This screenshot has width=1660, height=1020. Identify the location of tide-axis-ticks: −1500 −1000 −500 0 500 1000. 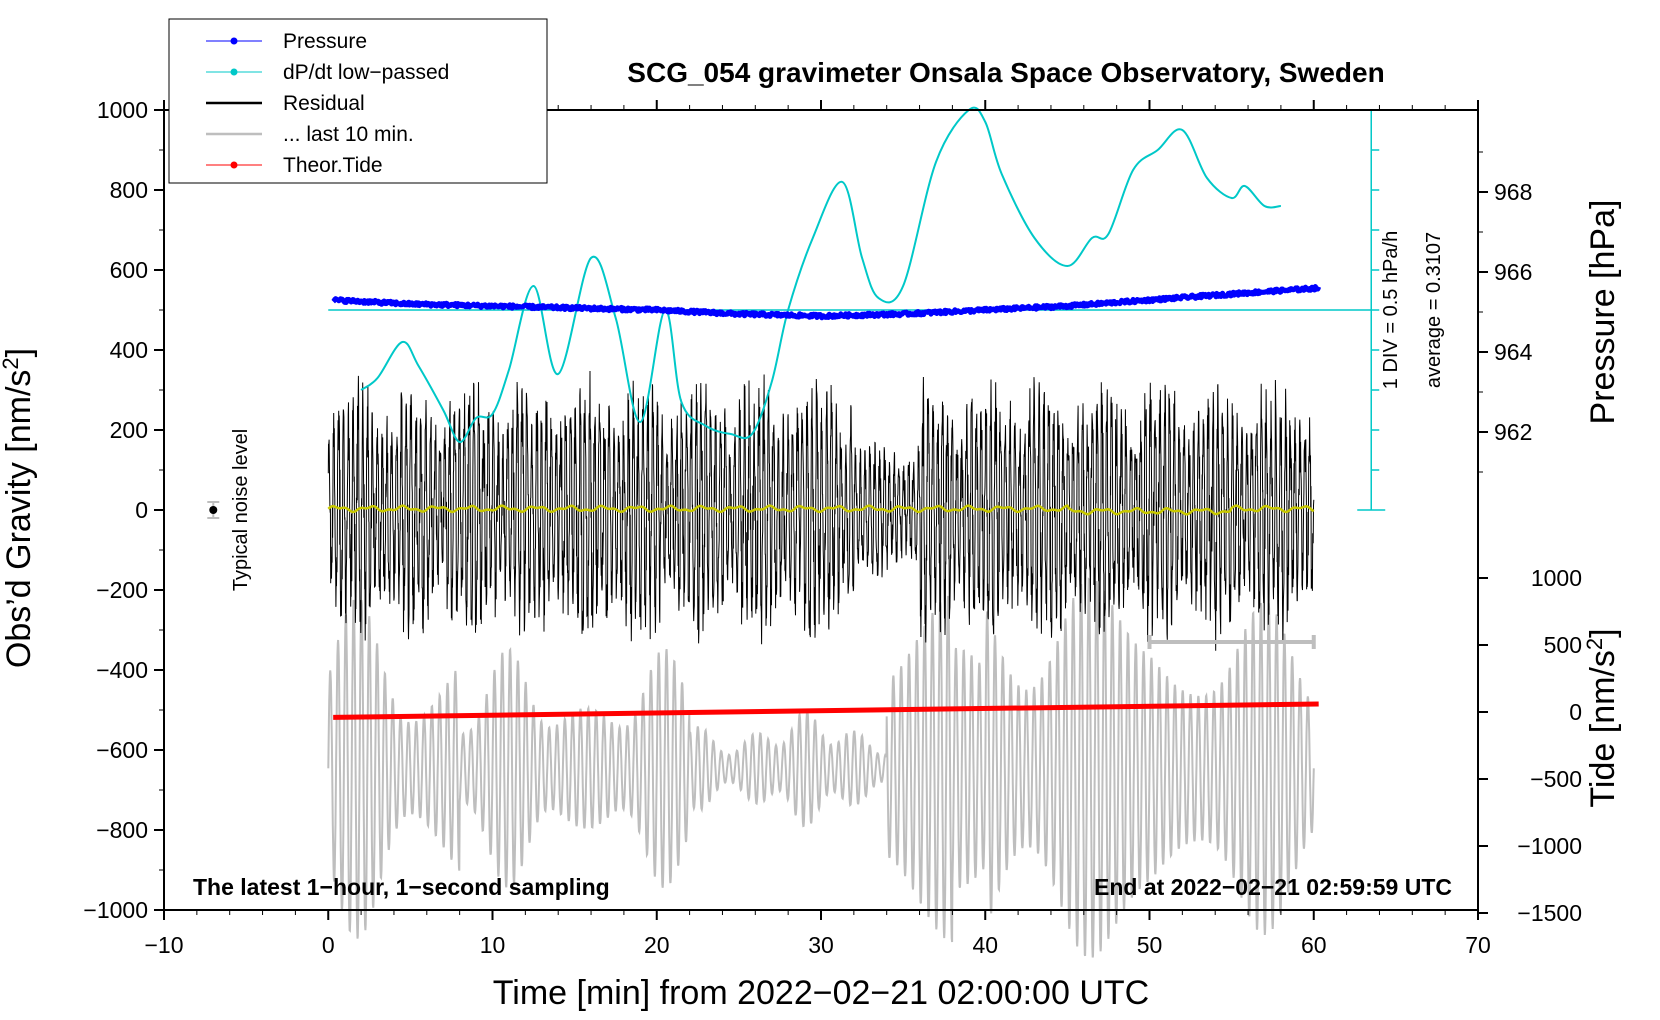
(1530, 745).